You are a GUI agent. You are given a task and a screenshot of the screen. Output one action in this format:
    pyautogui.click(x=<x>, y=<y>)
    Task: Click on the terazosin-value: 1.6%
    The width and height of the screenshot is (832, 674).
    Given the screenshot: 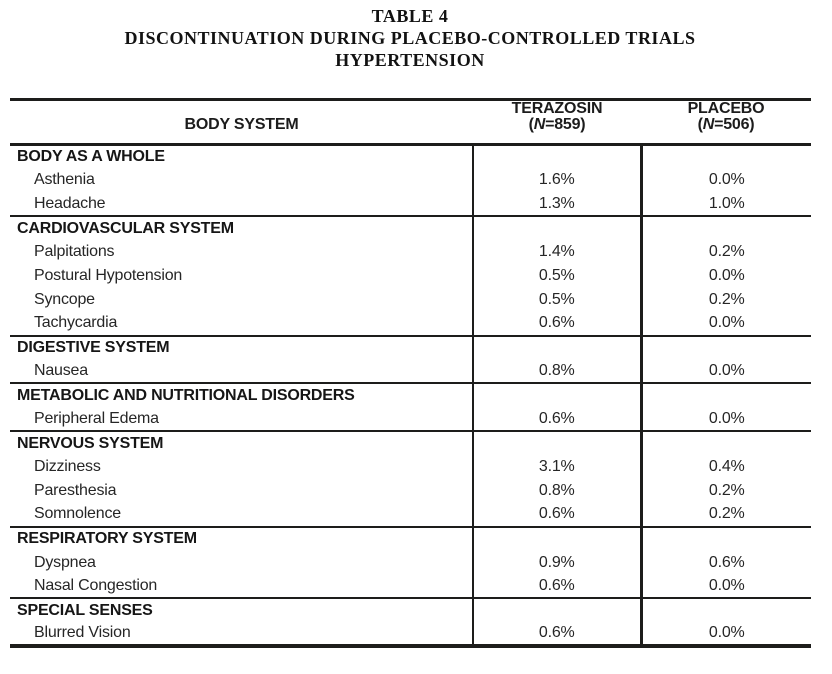 What is the action you would take?
    pyautogui.click(x=556, y=180)
    